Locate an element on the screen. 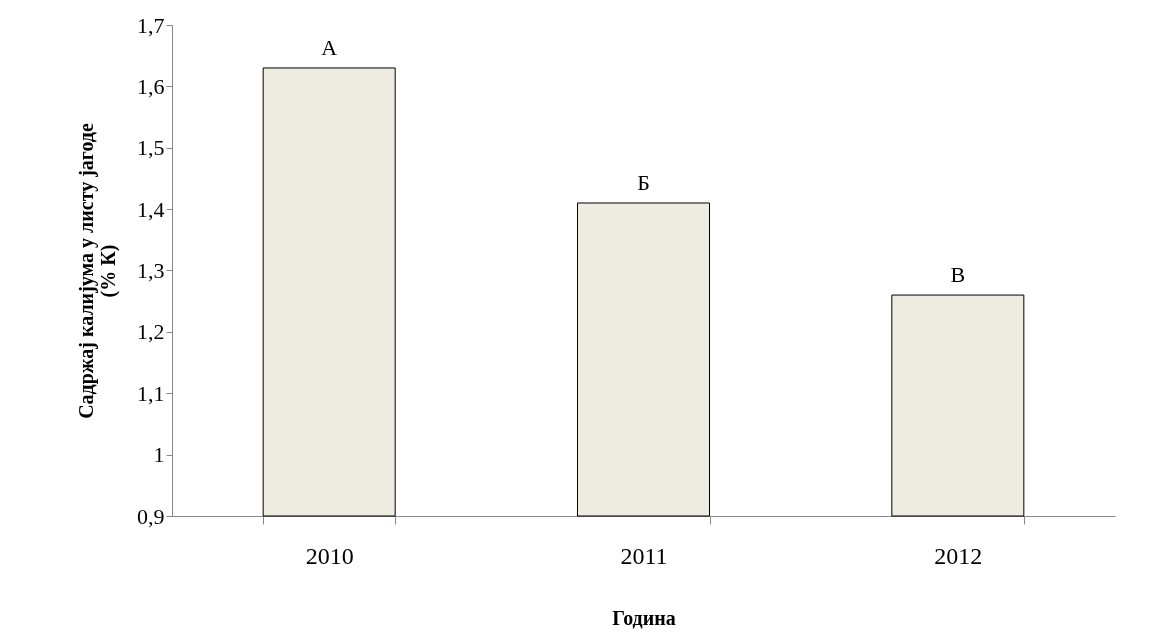 The height and width of the screenshot is (643, 1158). y-tick-label: 1,7 is located at coordinates (151, 25).